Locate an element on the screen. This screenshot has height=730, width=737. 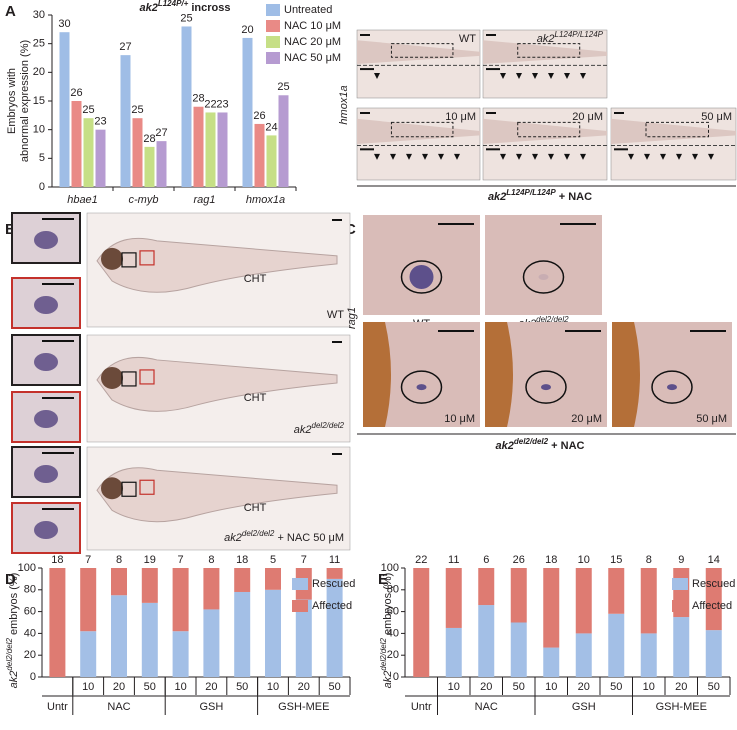
count-label: 9 is located at coordinates (681, 560).